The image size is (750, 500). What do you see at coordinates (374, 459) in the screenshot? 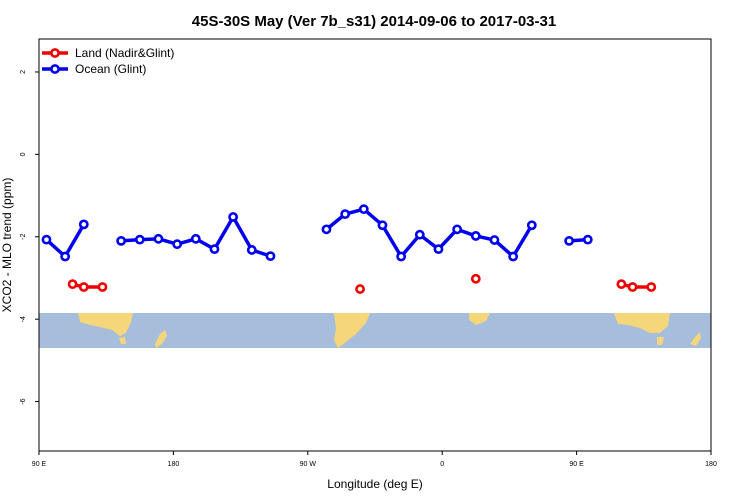
I see `x-axis: 90 E 180 90 W 0 90 E 180` at bounding box center [374, 459].